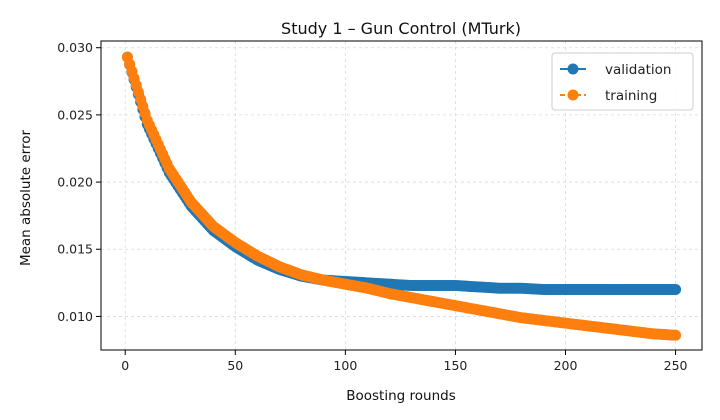 The height and width of the screenshot is (420, 720). Describe the element at coordinates (456, 365) in the screenshot. I see `x-tick-label: 150` at that location.